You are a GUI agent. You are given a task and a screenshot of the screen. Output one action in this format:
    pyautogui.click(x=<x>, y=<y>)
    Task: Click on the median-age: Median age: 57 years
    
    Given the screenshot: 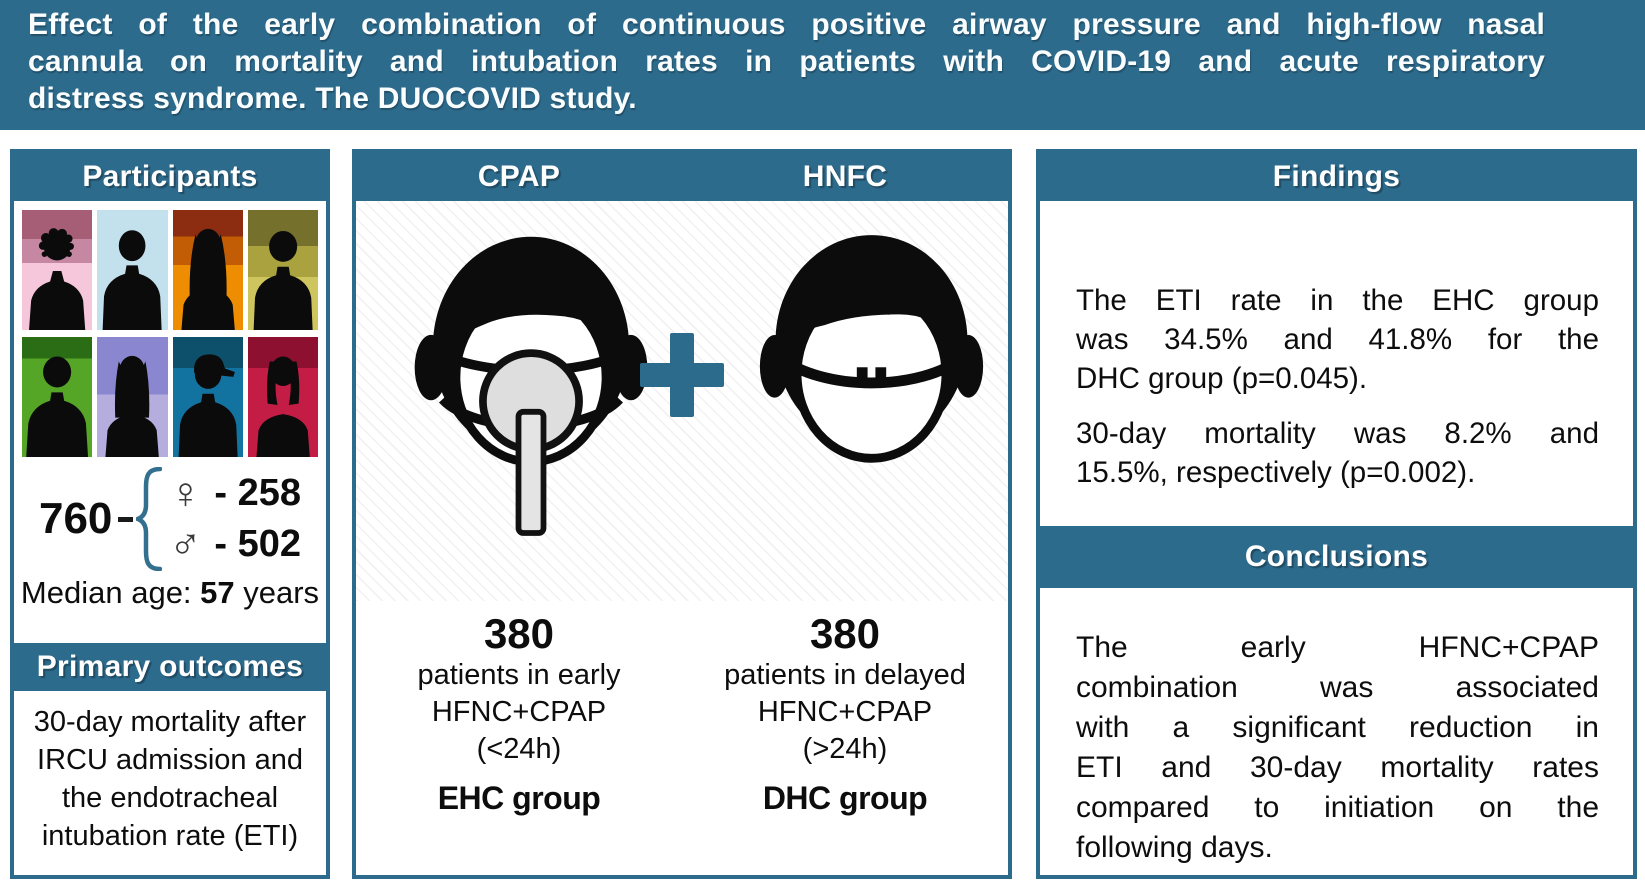 What is the action you would take?
    pyautogui.click(x=170, y=598)
    